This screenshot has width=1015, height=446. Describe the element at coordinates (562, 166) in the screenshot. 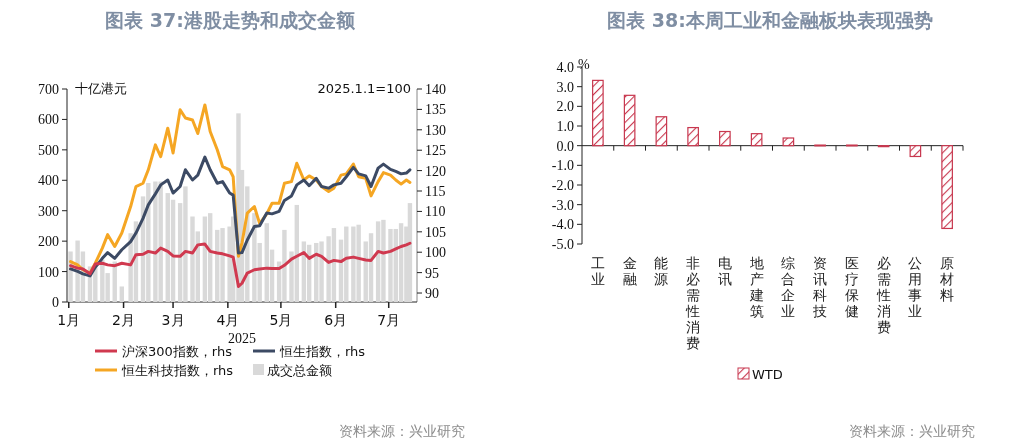

I see `y-tick-label: -1.0` at that location.